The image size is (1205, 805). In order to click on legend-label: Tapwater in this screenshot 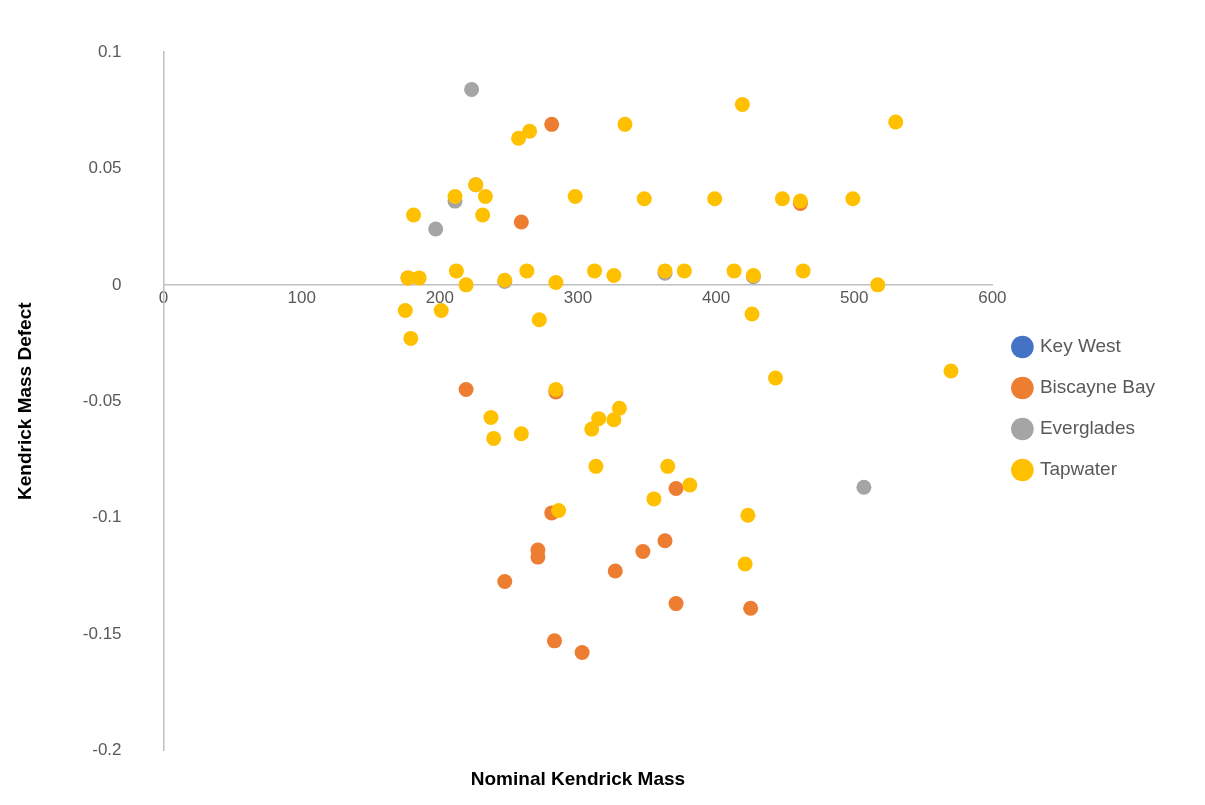, I will do `click(1078, 469)`.